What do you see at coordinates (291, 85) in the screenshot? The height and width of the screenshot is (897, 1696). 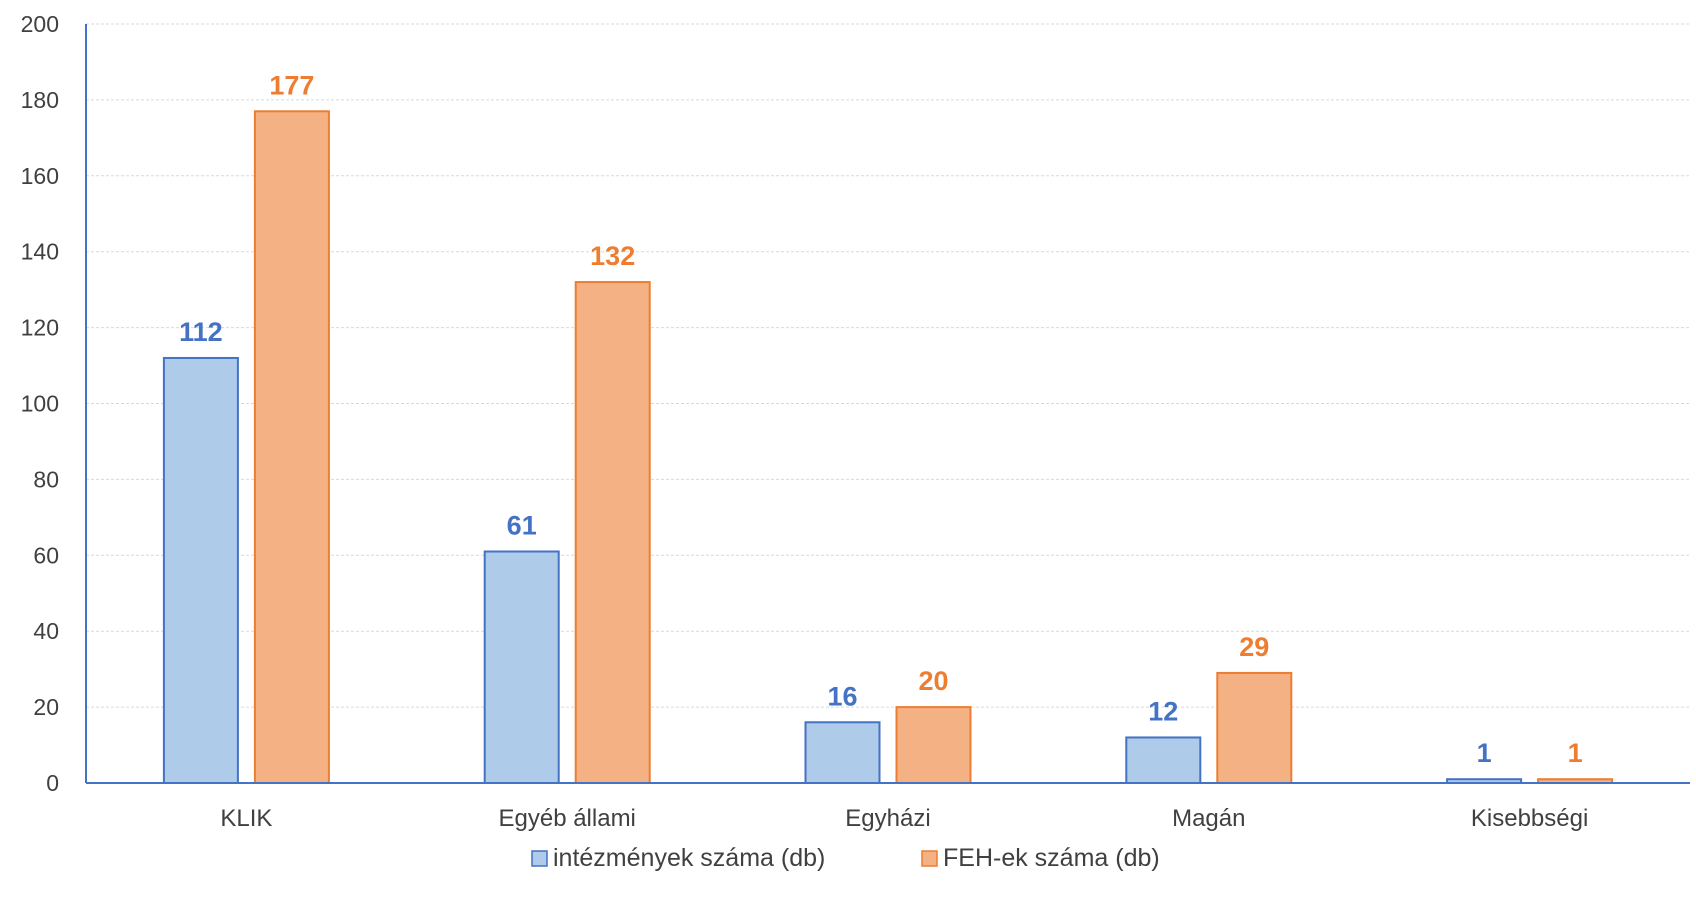 I see `data-label: 177` at bounding box center [291, 85].